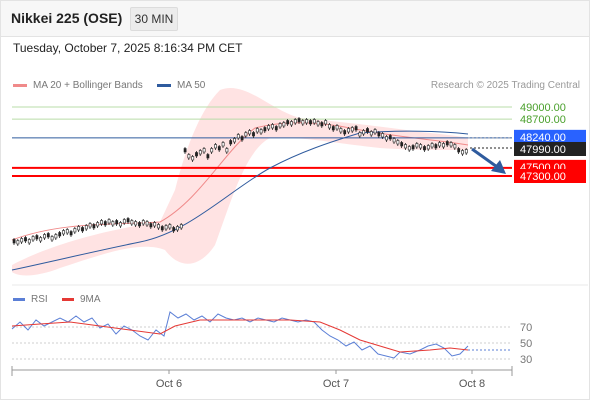  What do you see at coordinates (543, 177) in the screenshot?
I see `price-label-47300: 47300.00` at bounding box center [543, 177].